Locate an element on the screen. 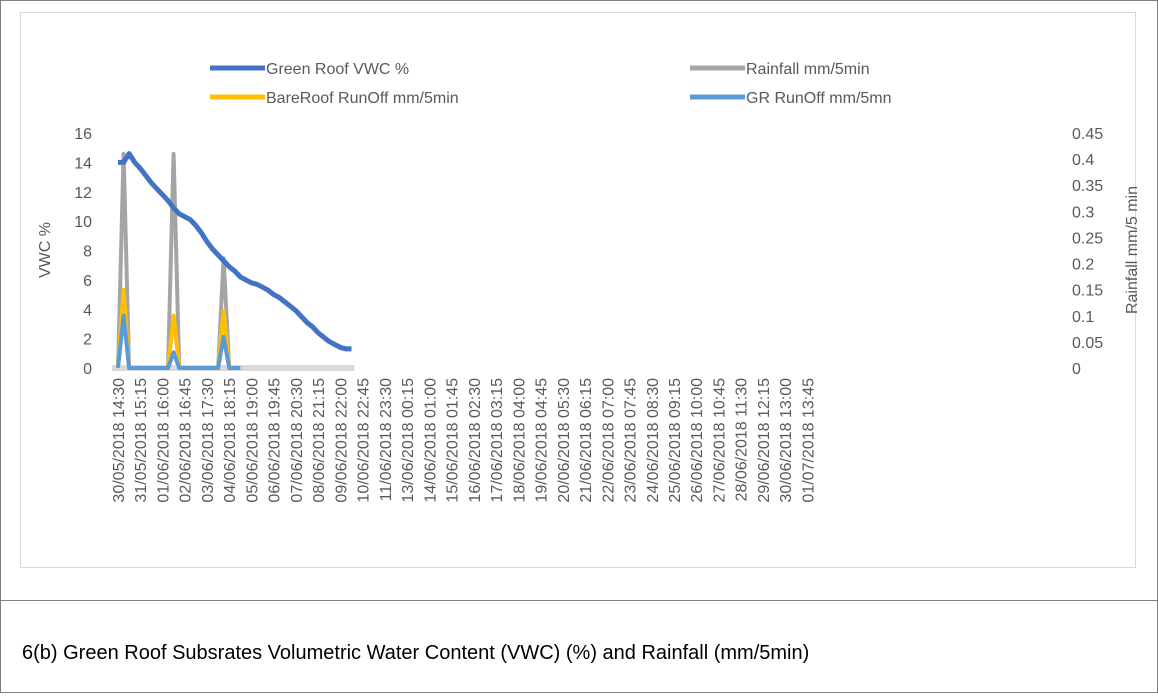 The height and width of the screenshot is (698, 1158). x-tick-label: 09/06/2018 22:00 is located at coordinates (341, 440).